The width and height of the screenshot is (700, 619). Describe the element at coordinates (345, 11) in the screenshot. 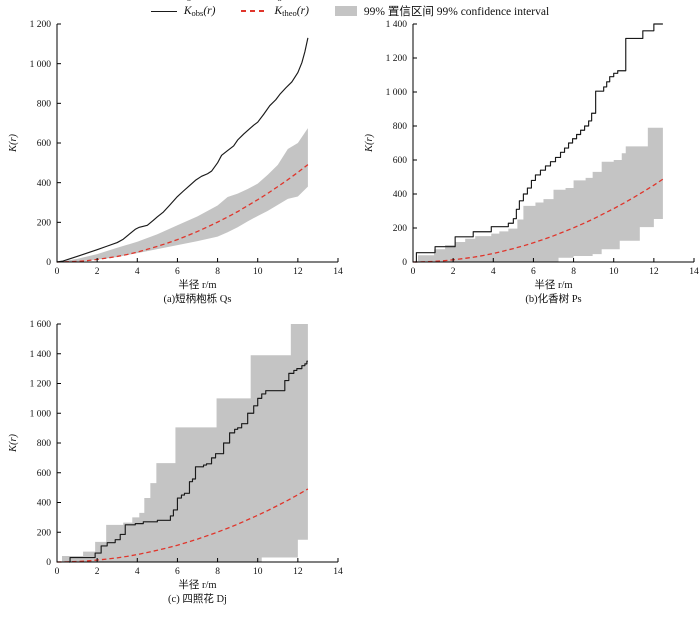

I see `ci-band-swatch` at that location.